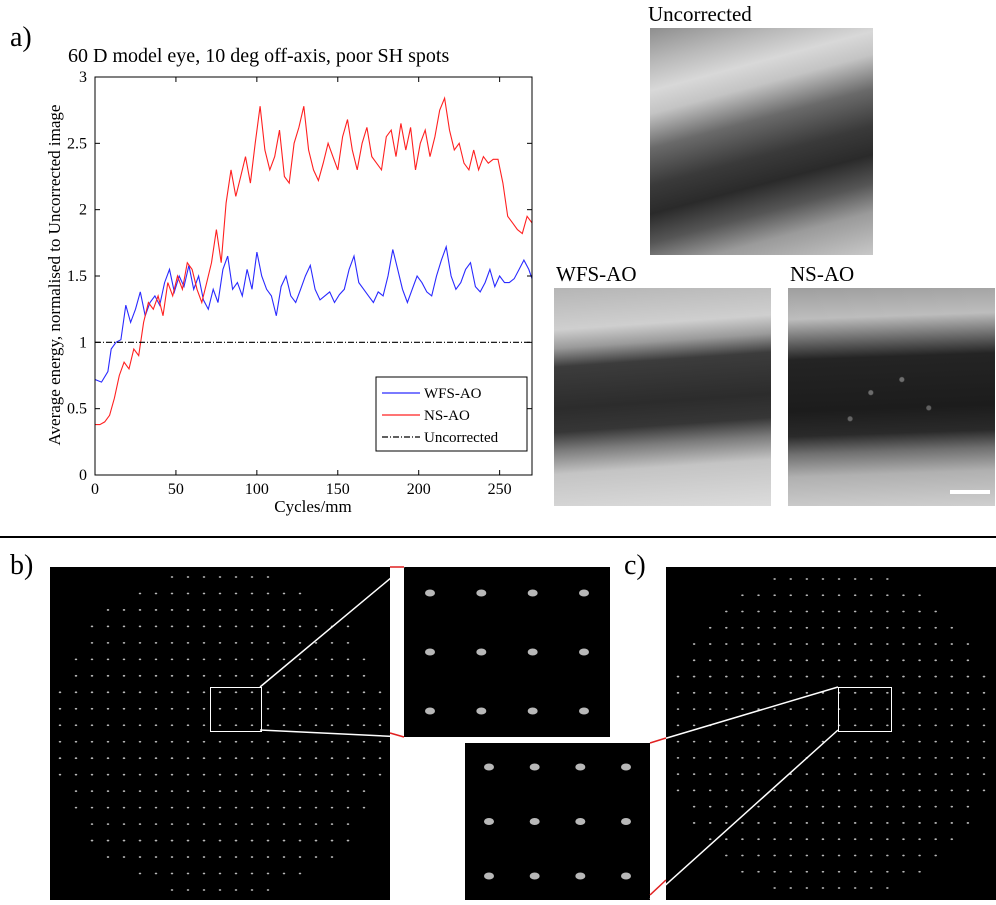  I want to click on zoom-box-b, so click(236, 709).